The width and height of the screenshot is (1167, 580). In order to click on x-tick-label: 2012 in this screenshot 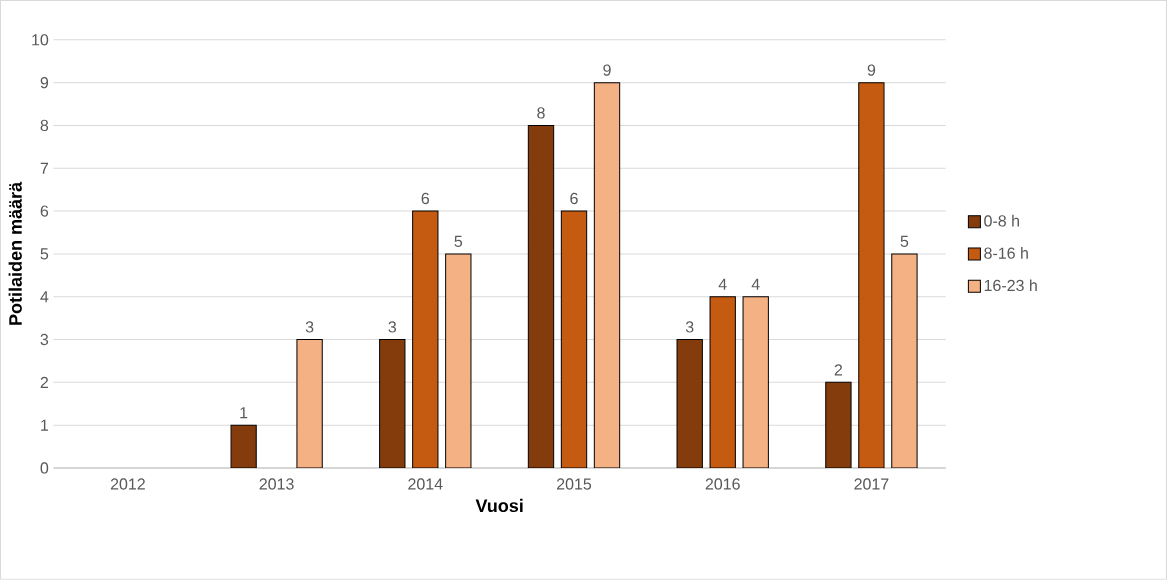, I will do `click(127, 484)`.